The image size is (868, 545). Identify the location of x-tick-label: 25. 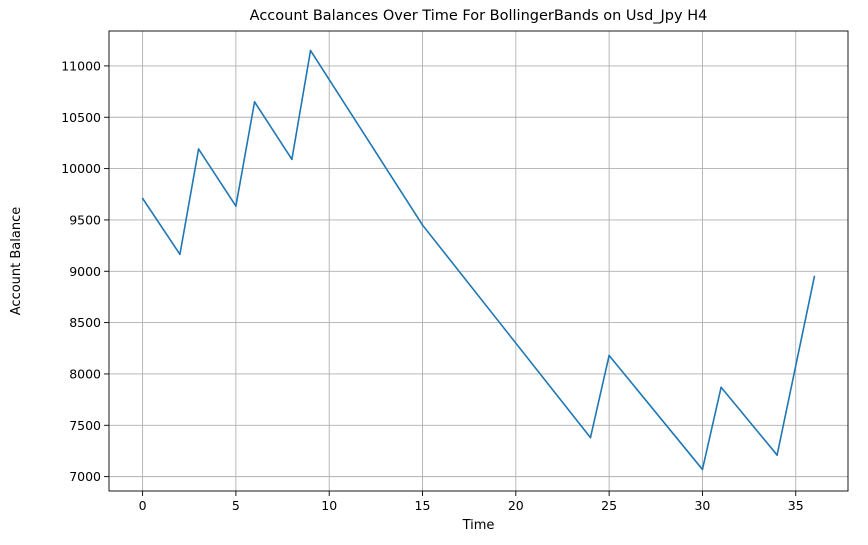
(609, 505).